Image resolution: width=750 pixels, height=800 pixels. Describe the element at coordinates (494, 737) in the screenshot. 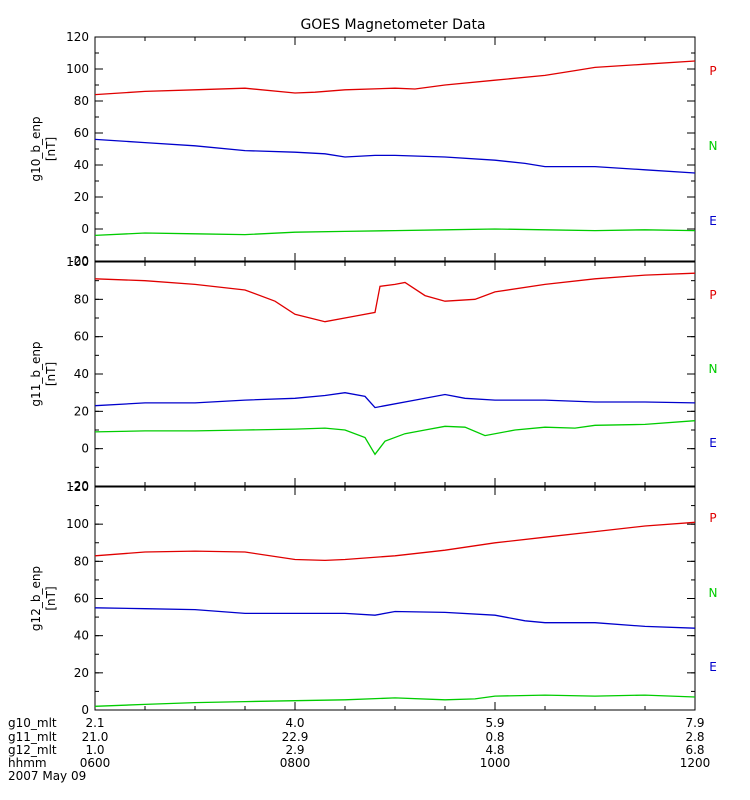

I see `x-row-value: 0.8` at that location.